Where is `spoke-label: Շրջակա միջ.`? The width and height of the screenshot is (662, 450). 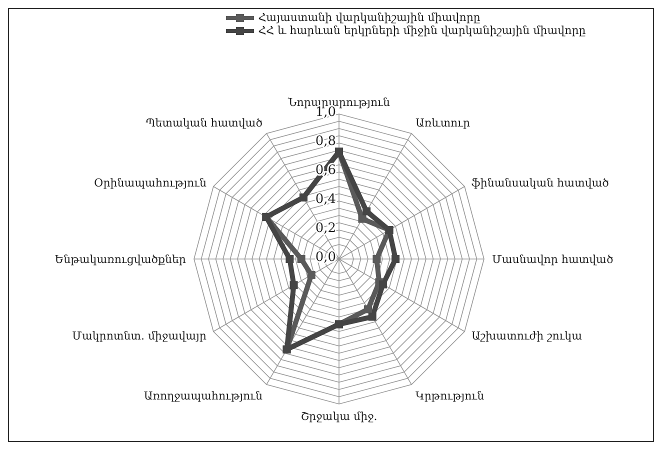
spoke-label: Շրջակա միջ. is located at coordinates (339, 416).